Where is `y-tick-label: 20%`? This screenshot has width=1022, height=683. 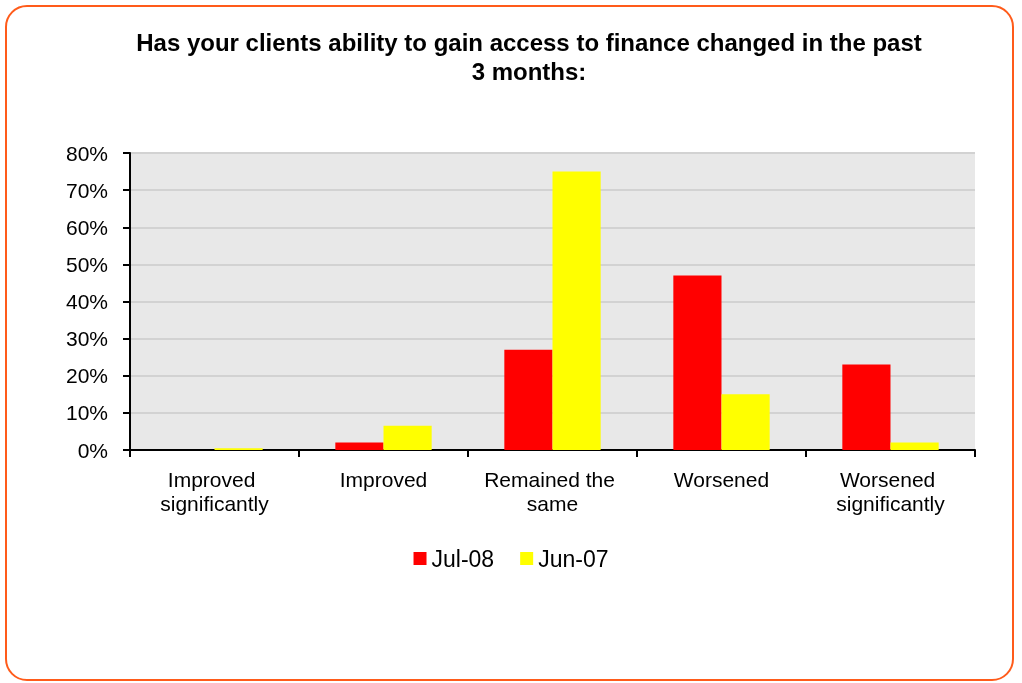
y-tick-label: 20% is located at coordinates (86, 376).